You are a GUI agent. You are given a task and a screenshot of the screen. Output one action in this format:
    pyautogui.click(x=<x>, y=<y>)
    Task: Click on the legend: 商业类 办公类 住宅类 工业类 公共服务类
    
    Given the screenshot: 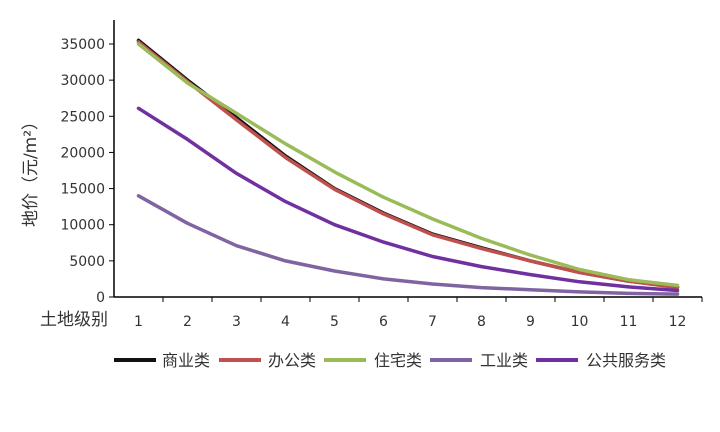 What is the action you would take?
    pyautogui.click(x=390, y=360)
    